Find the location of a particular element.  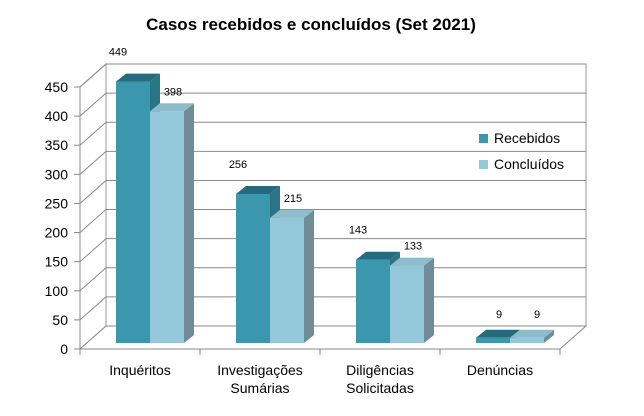

y-tick-label: 450 is located at coordinates (57, 87).